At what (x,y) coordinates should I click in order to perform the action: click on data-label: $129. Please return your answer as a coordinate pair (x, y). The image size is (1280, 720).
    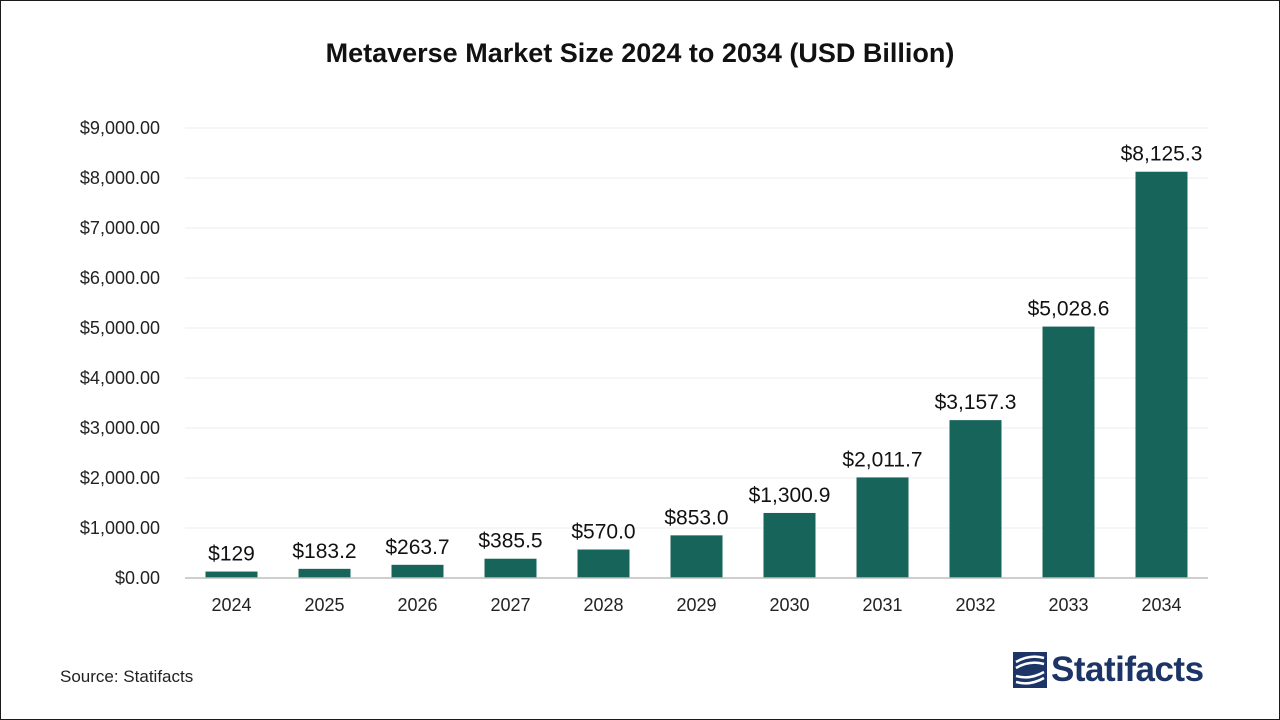
    Looking at the image, I should click on (231, 554).